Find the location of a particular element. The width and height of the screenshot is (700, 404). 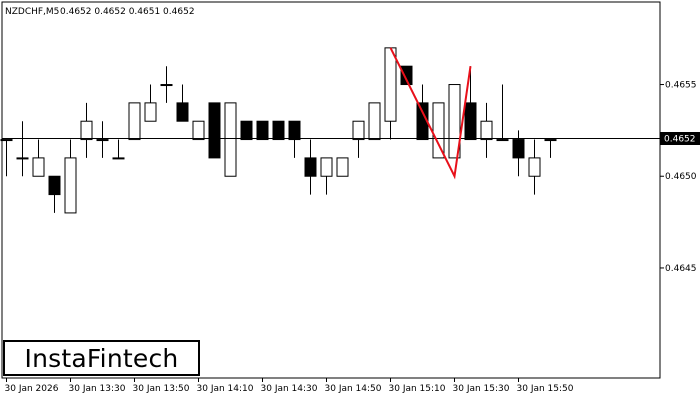

brand-logo: InstaFintech is located at coordinates (101, 358).